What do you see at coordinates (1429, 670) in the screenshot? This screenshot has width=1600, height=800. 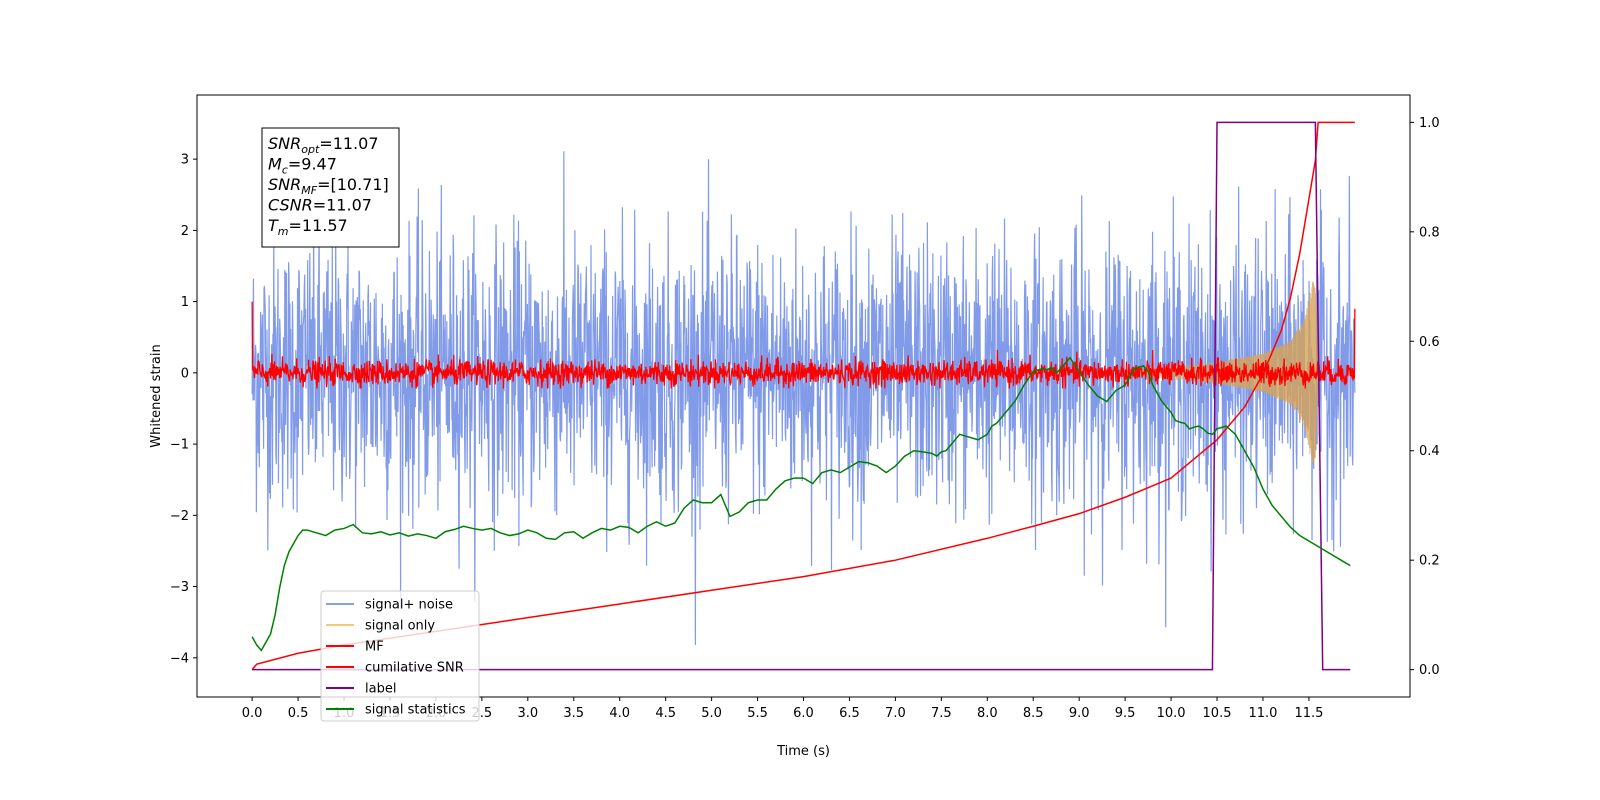 I see `y2-tick-label: 0.0` at bounding box center [1429, 670].